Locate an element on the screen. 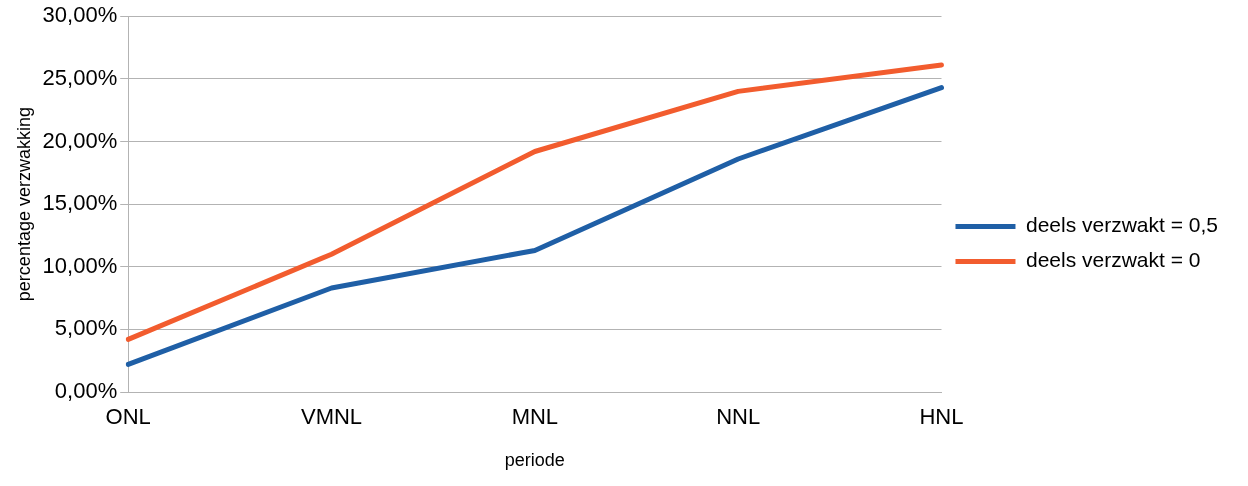 Image resolution: width=1248 pixels, height=486 pixels. y-tick-label: 15,00% is located at coordinates (80, 203).